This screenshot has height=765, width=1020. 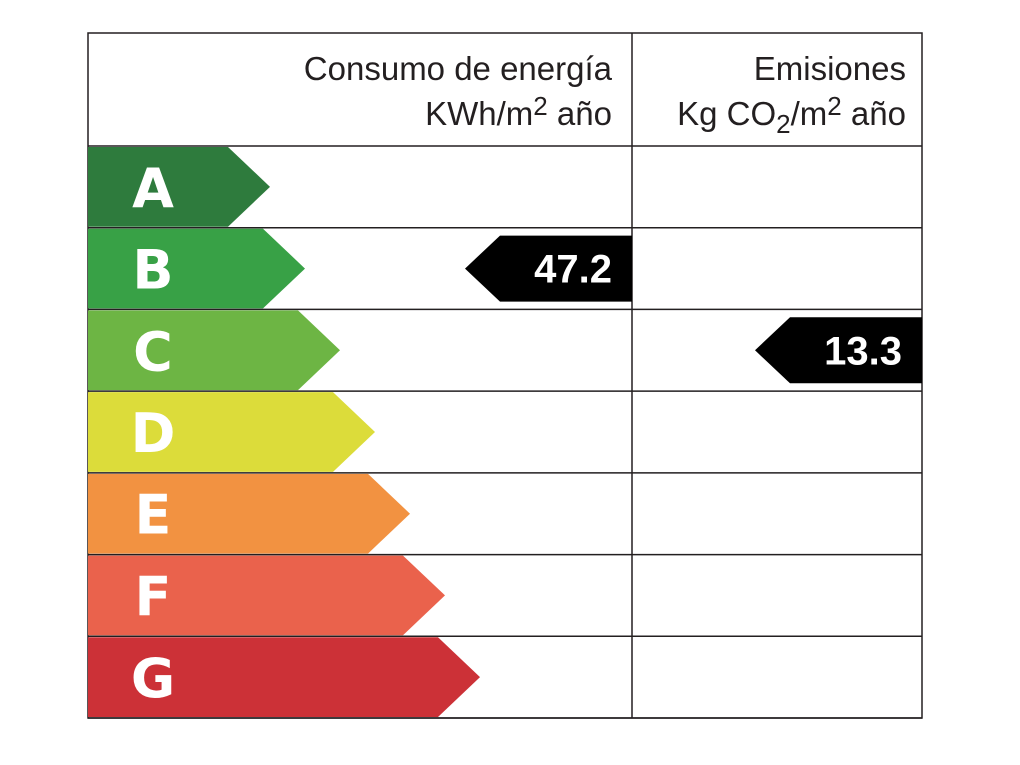 I want to click on rating-letter: D, so click(x=153, y=433).